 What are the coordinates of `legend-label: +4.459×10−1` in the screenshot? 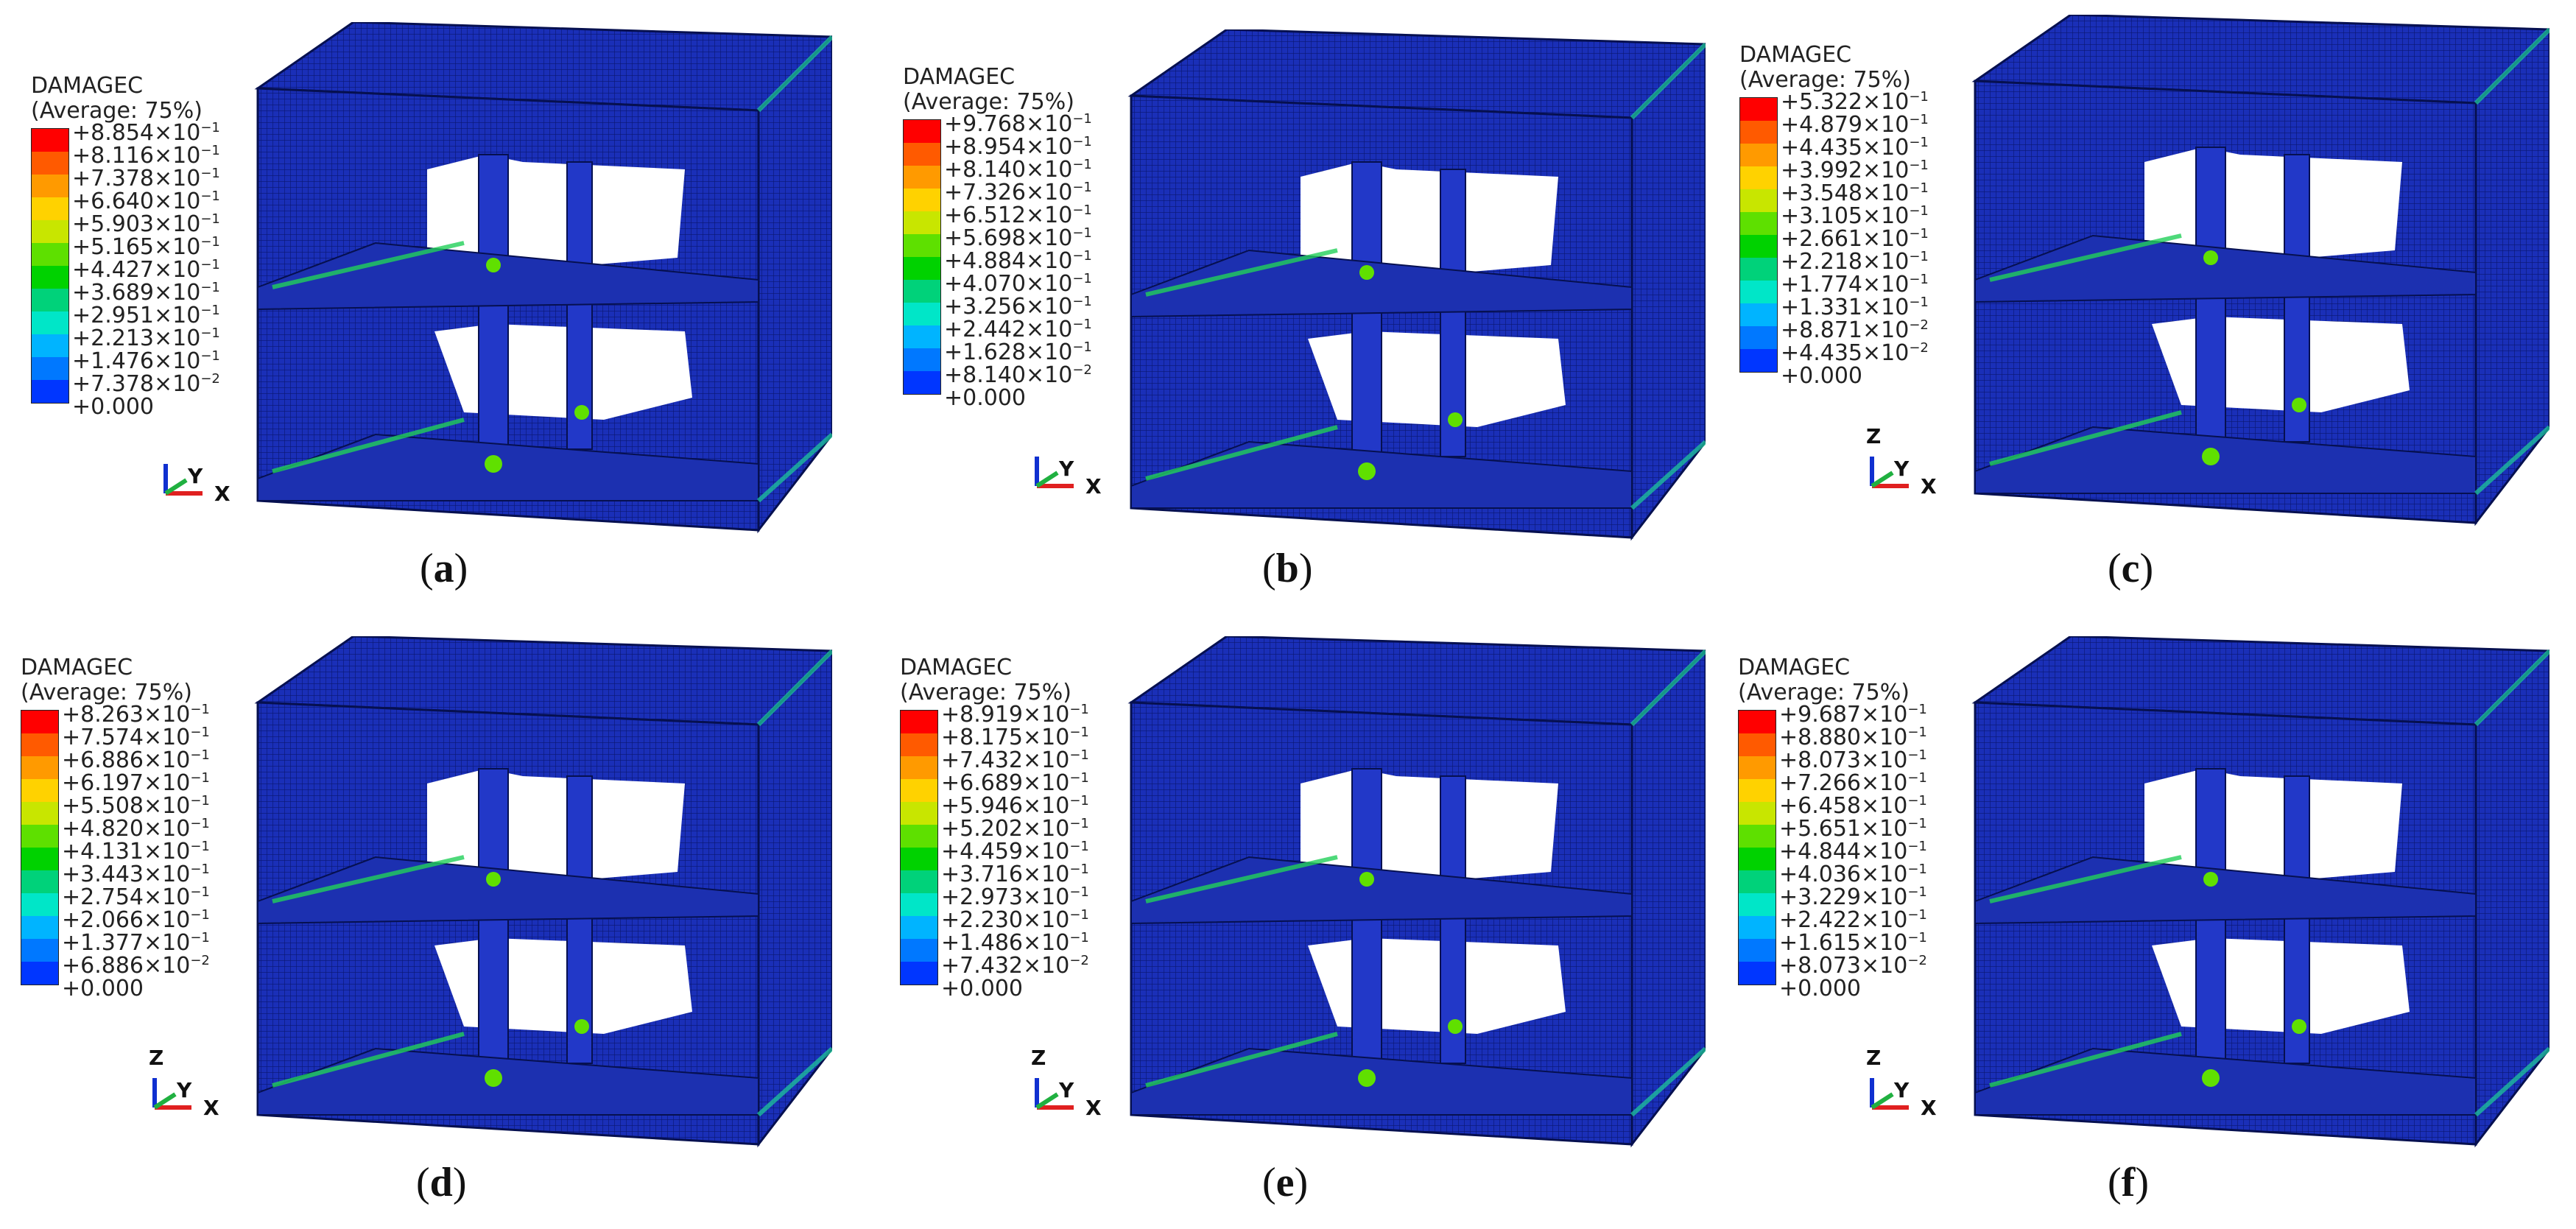 It's located at (1015, 851).